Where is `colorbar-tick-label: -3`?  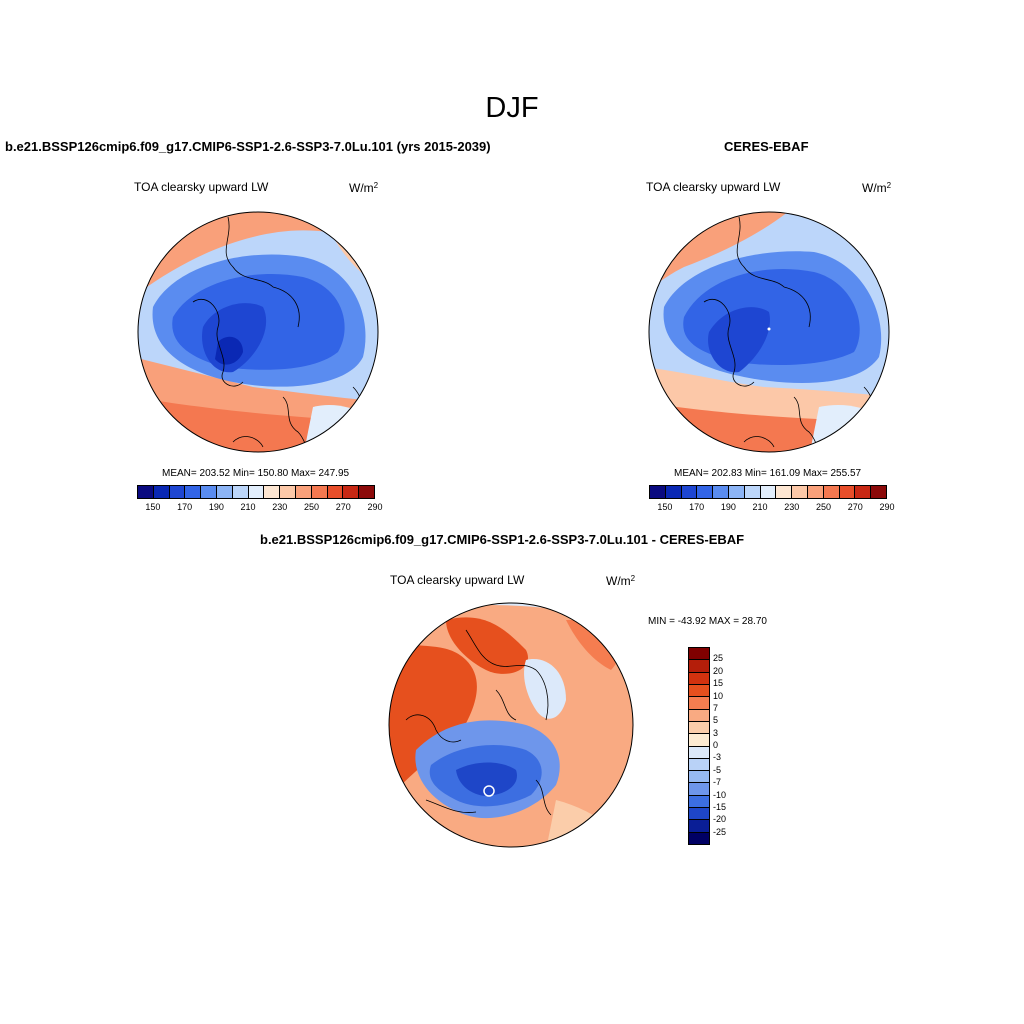 colorbar-tick-label: -3 is located at coordinates (717, 757).